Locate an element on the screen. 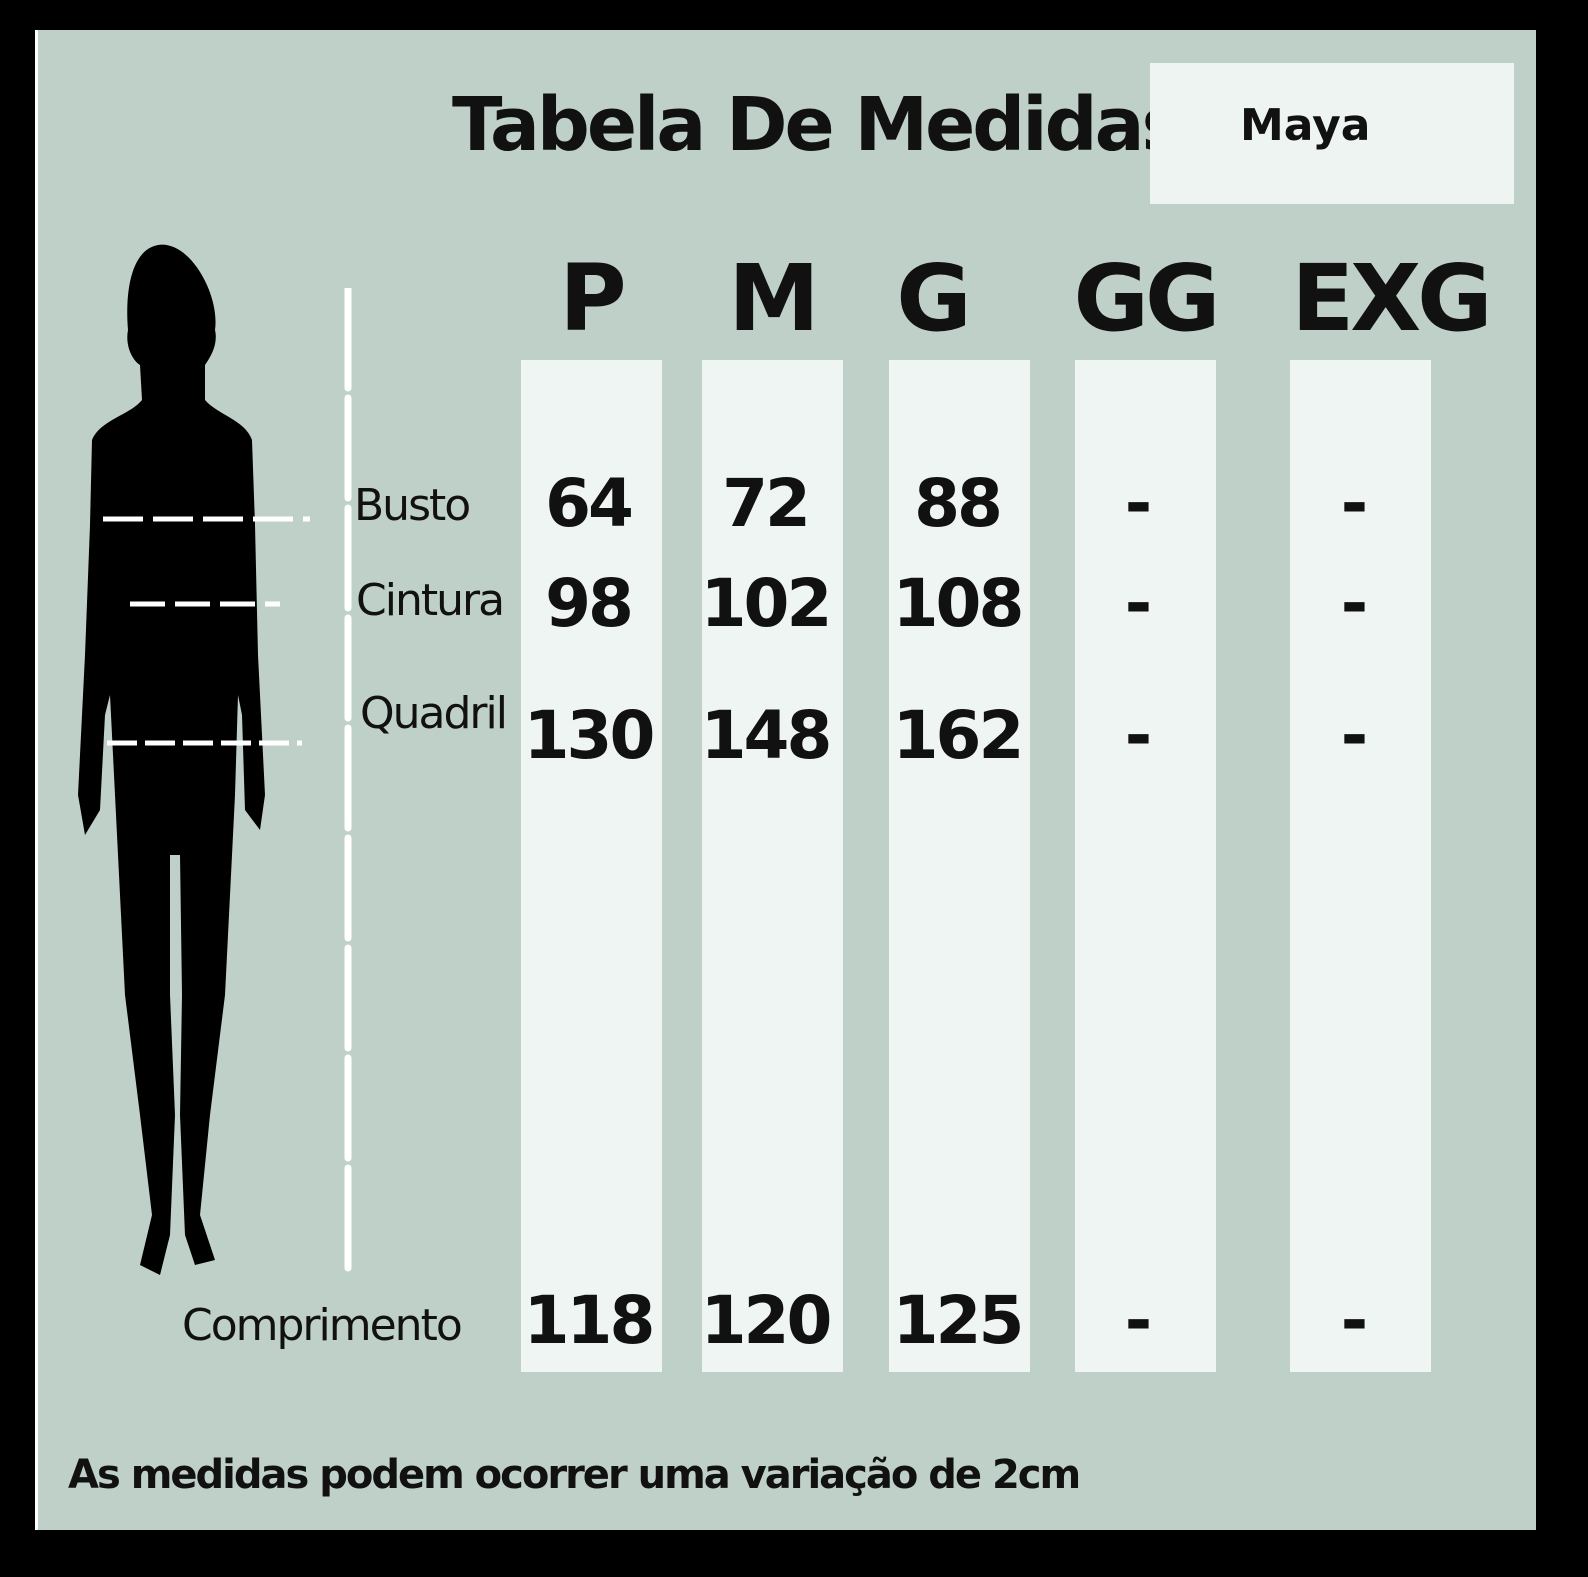 The image size is (1588, 1577). size-header-p: P is located at coordinates (592, 298).